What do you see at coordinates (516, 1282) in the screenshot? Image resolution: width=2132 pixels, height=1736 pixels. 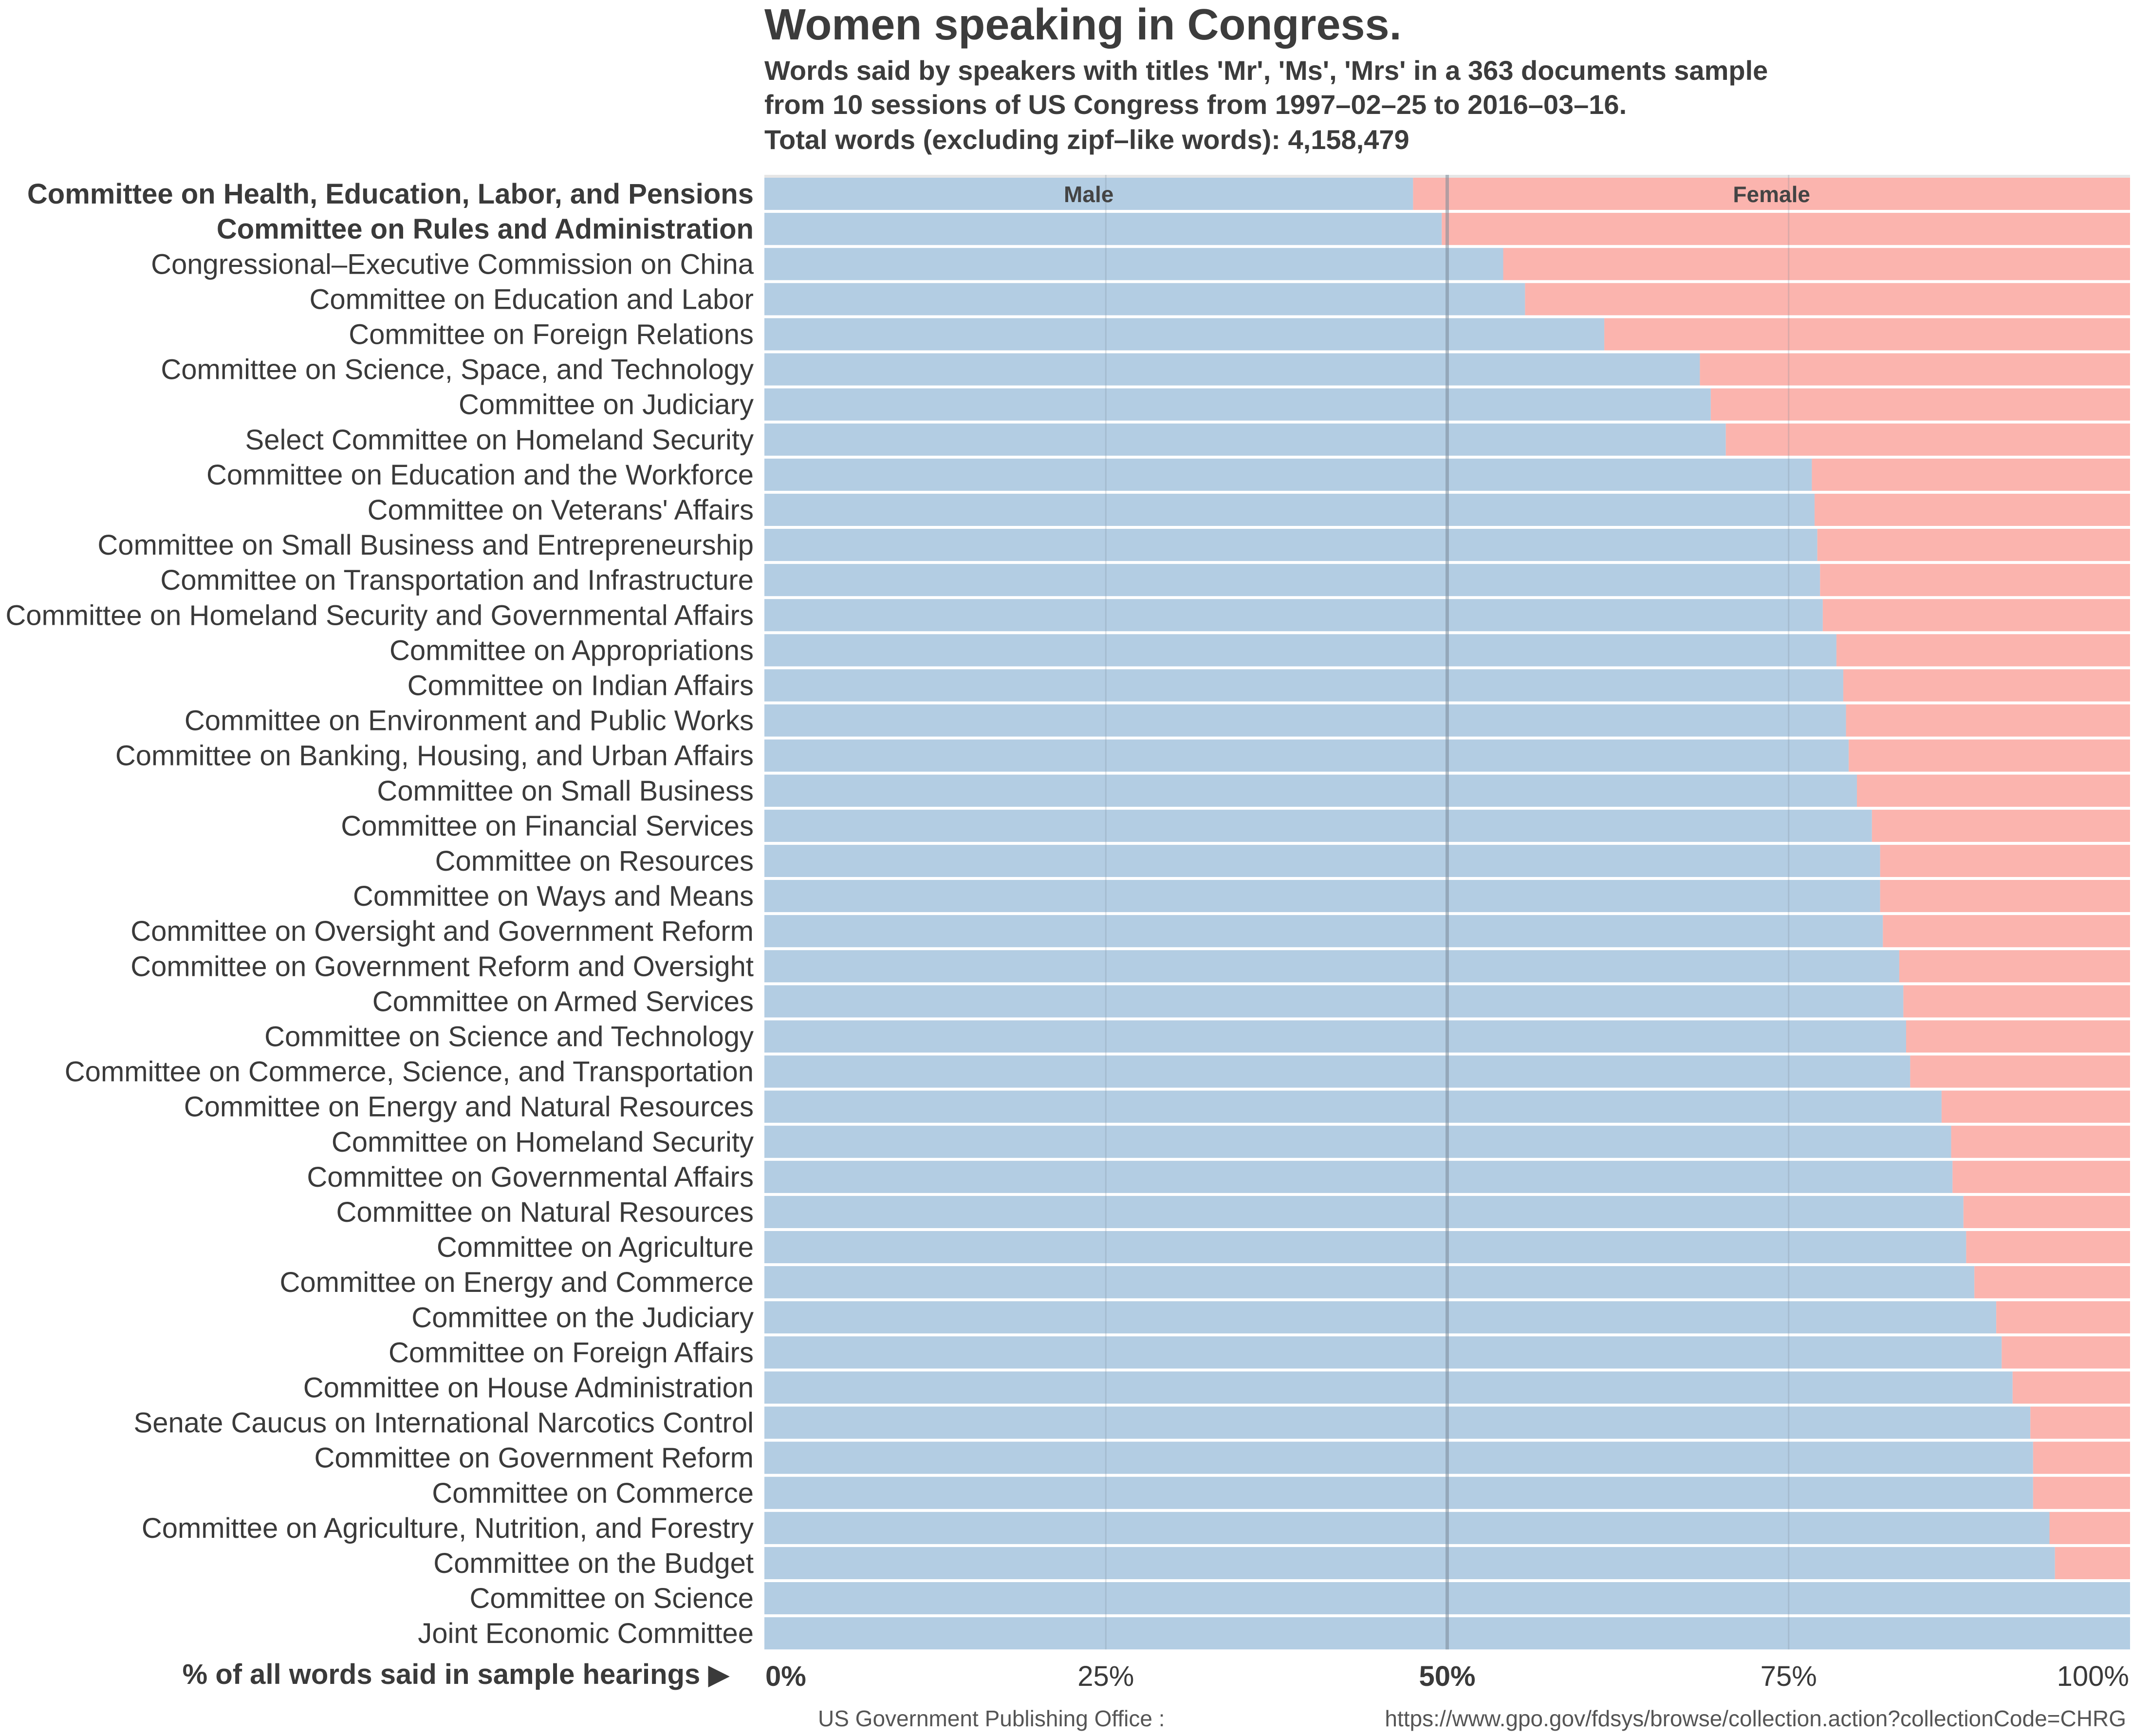 I see `category-label: Committee on Energy and Commerce` at bounding box center [516, 1282].